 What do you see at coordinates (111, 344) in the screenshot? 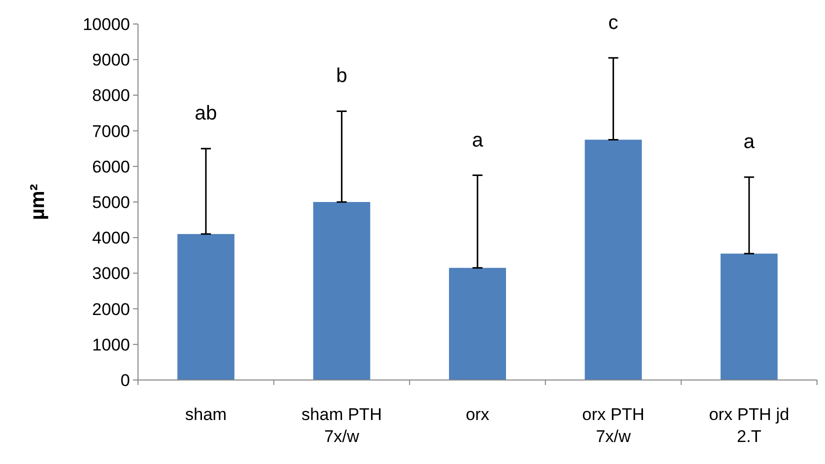
I see `y-tick-label: 1000` at bounding box center [111, 344].